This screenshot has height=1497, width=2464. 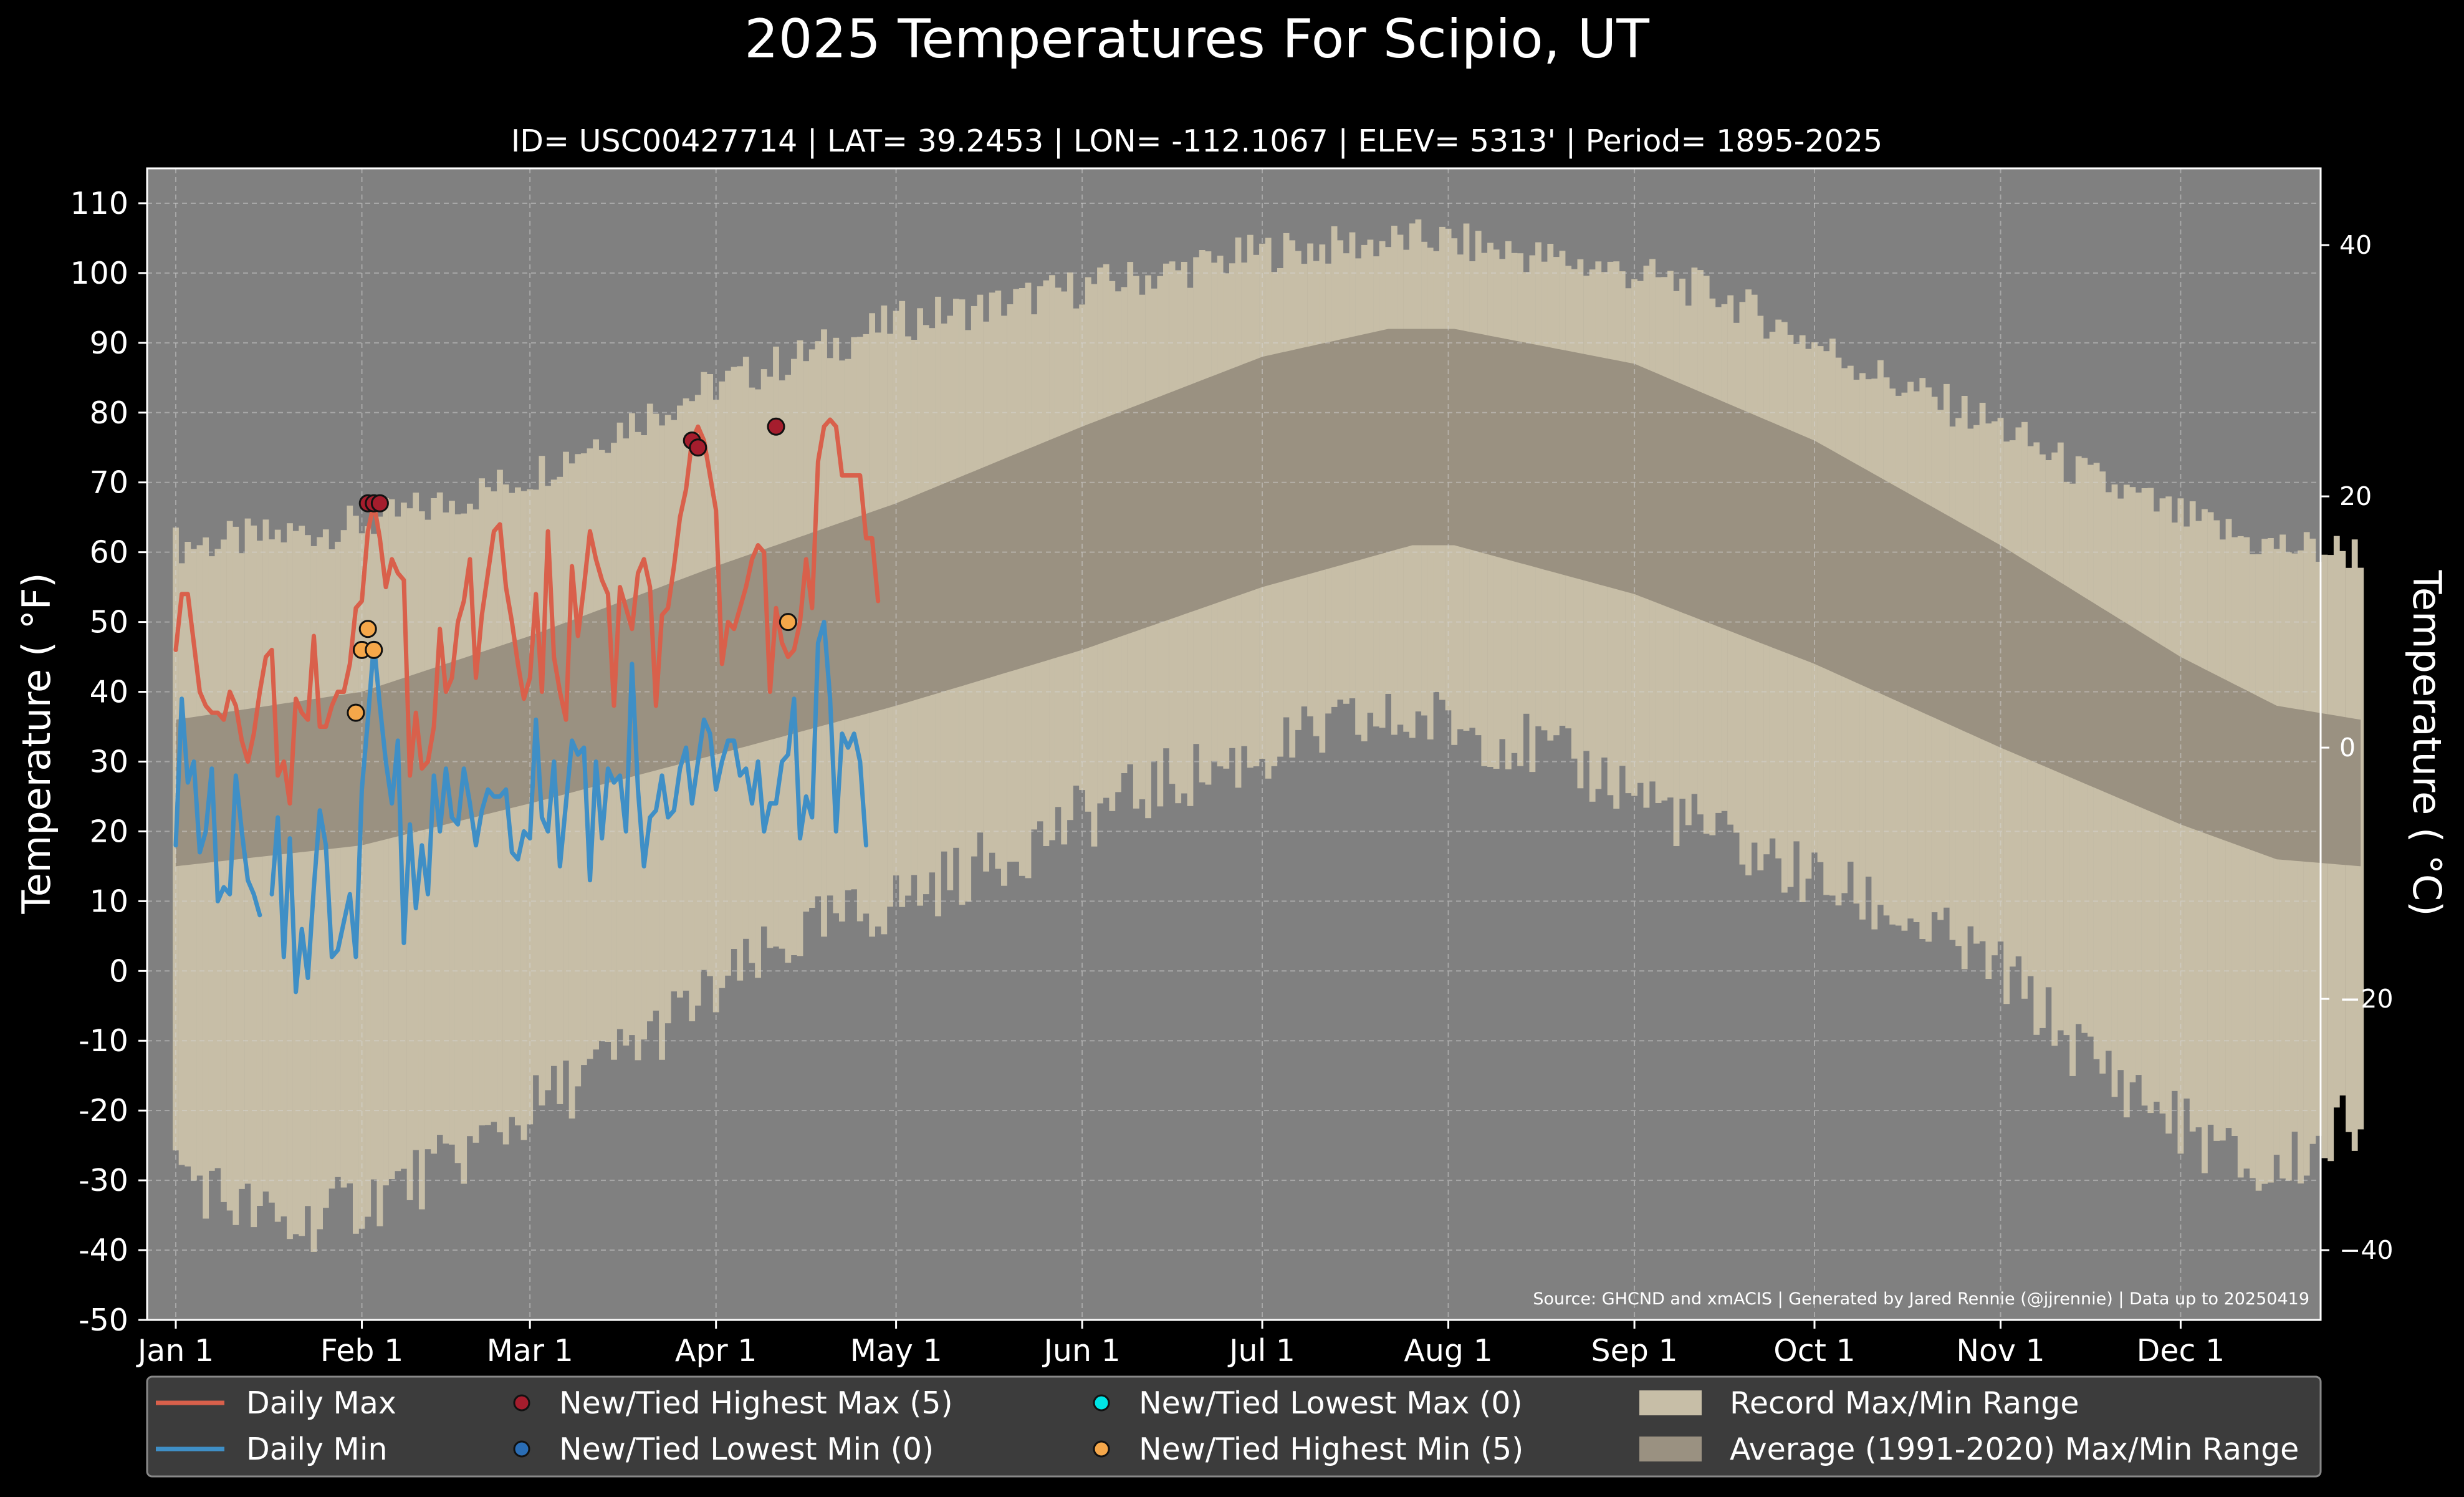 What do you see at coordinates (1448, 1351) in the screenshot?
I see `x-tick-label: Aug 1` at bounding box center [1448, 1351].